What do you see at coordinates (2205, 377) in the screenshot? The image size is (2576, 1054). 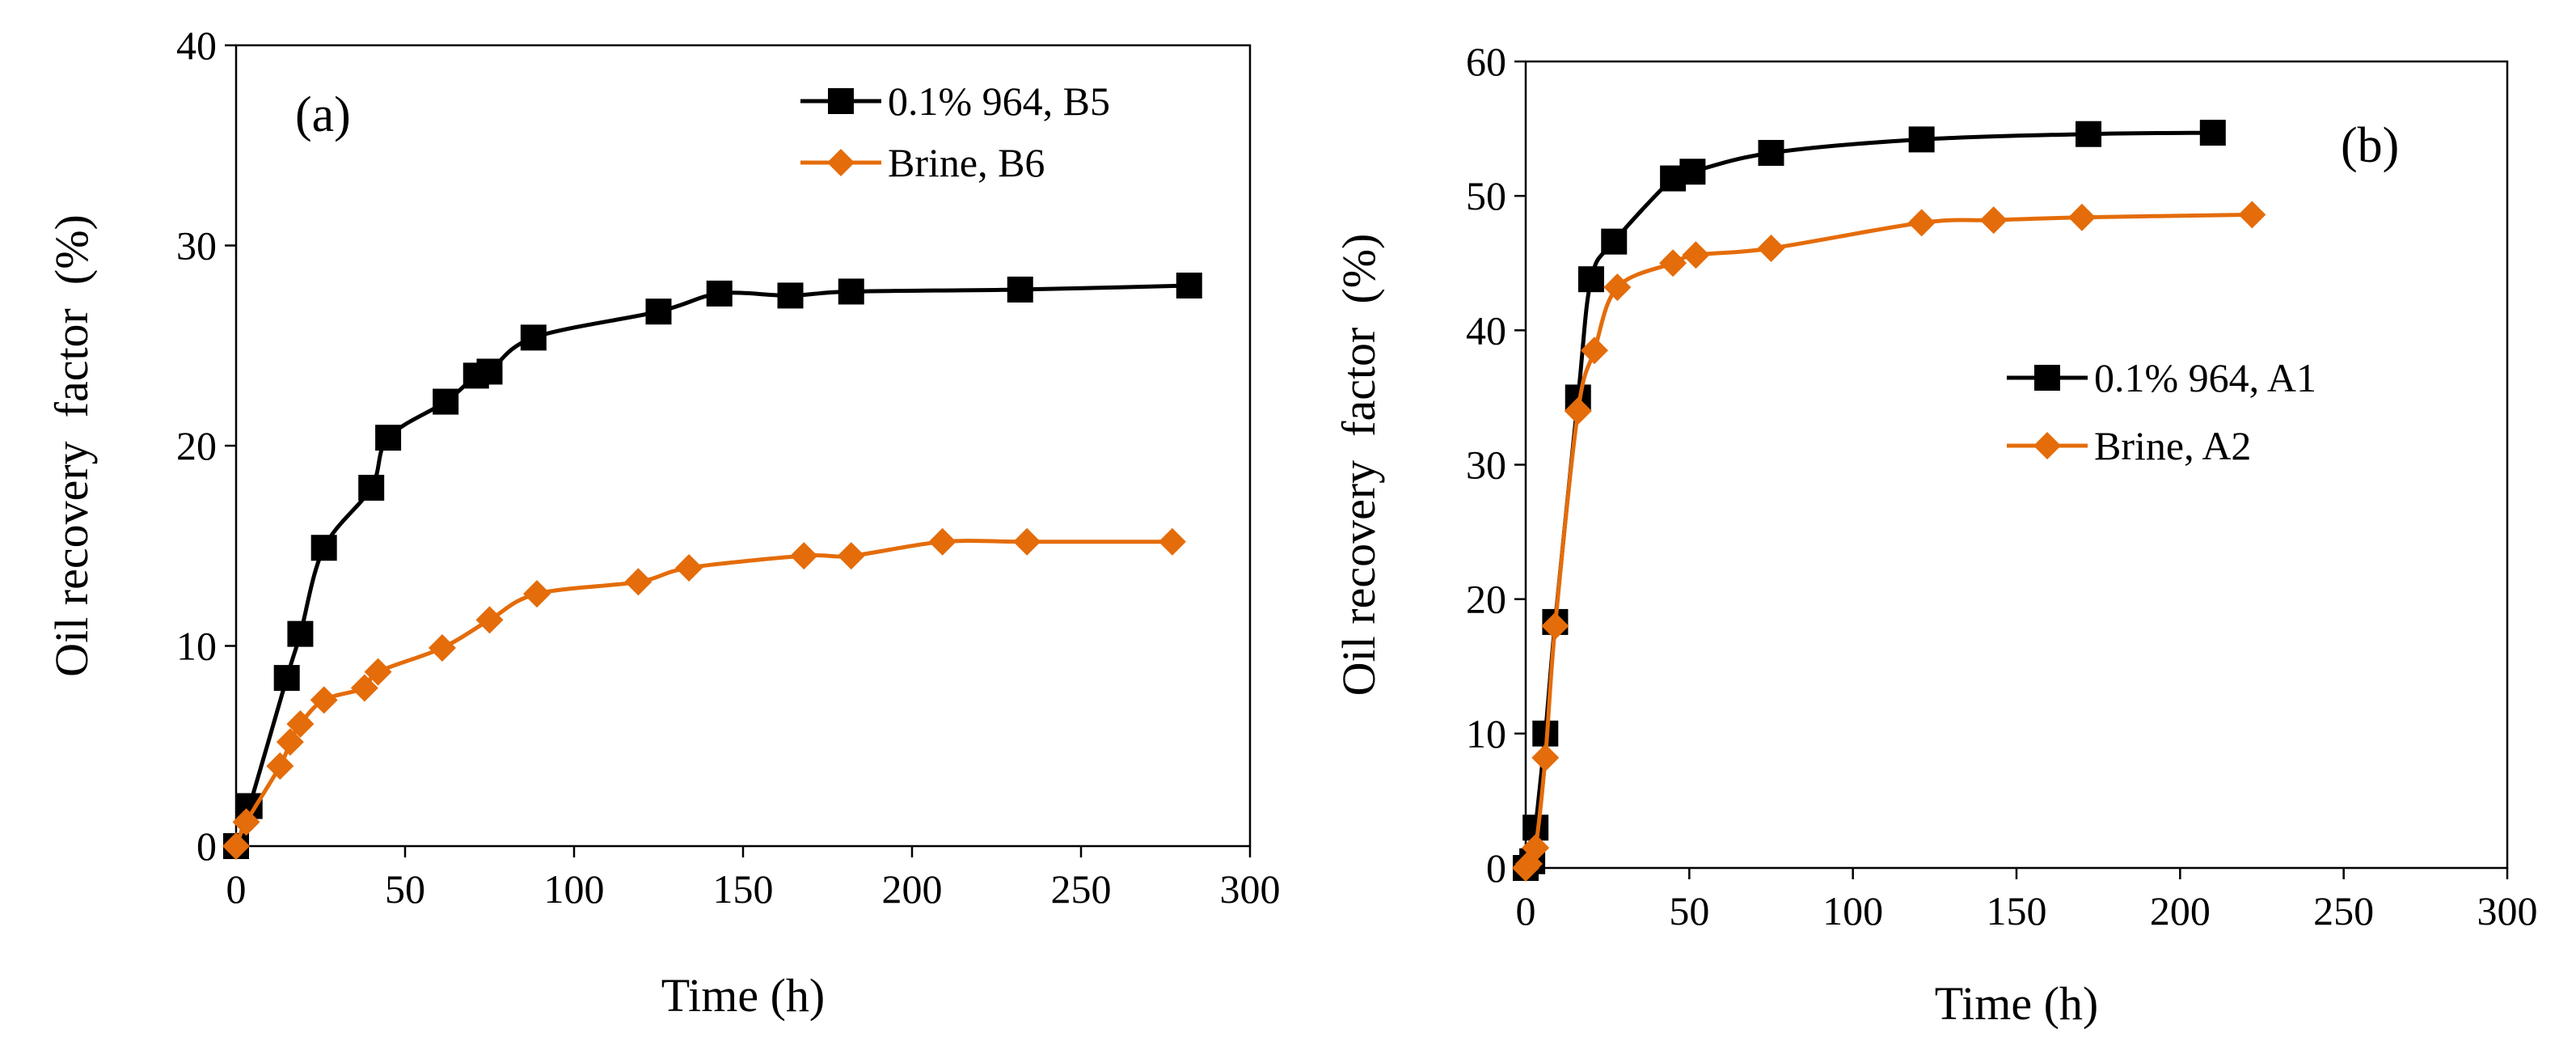 I see `legend-label: 0.1% 964, A1` at bounding box center [2205, 377].